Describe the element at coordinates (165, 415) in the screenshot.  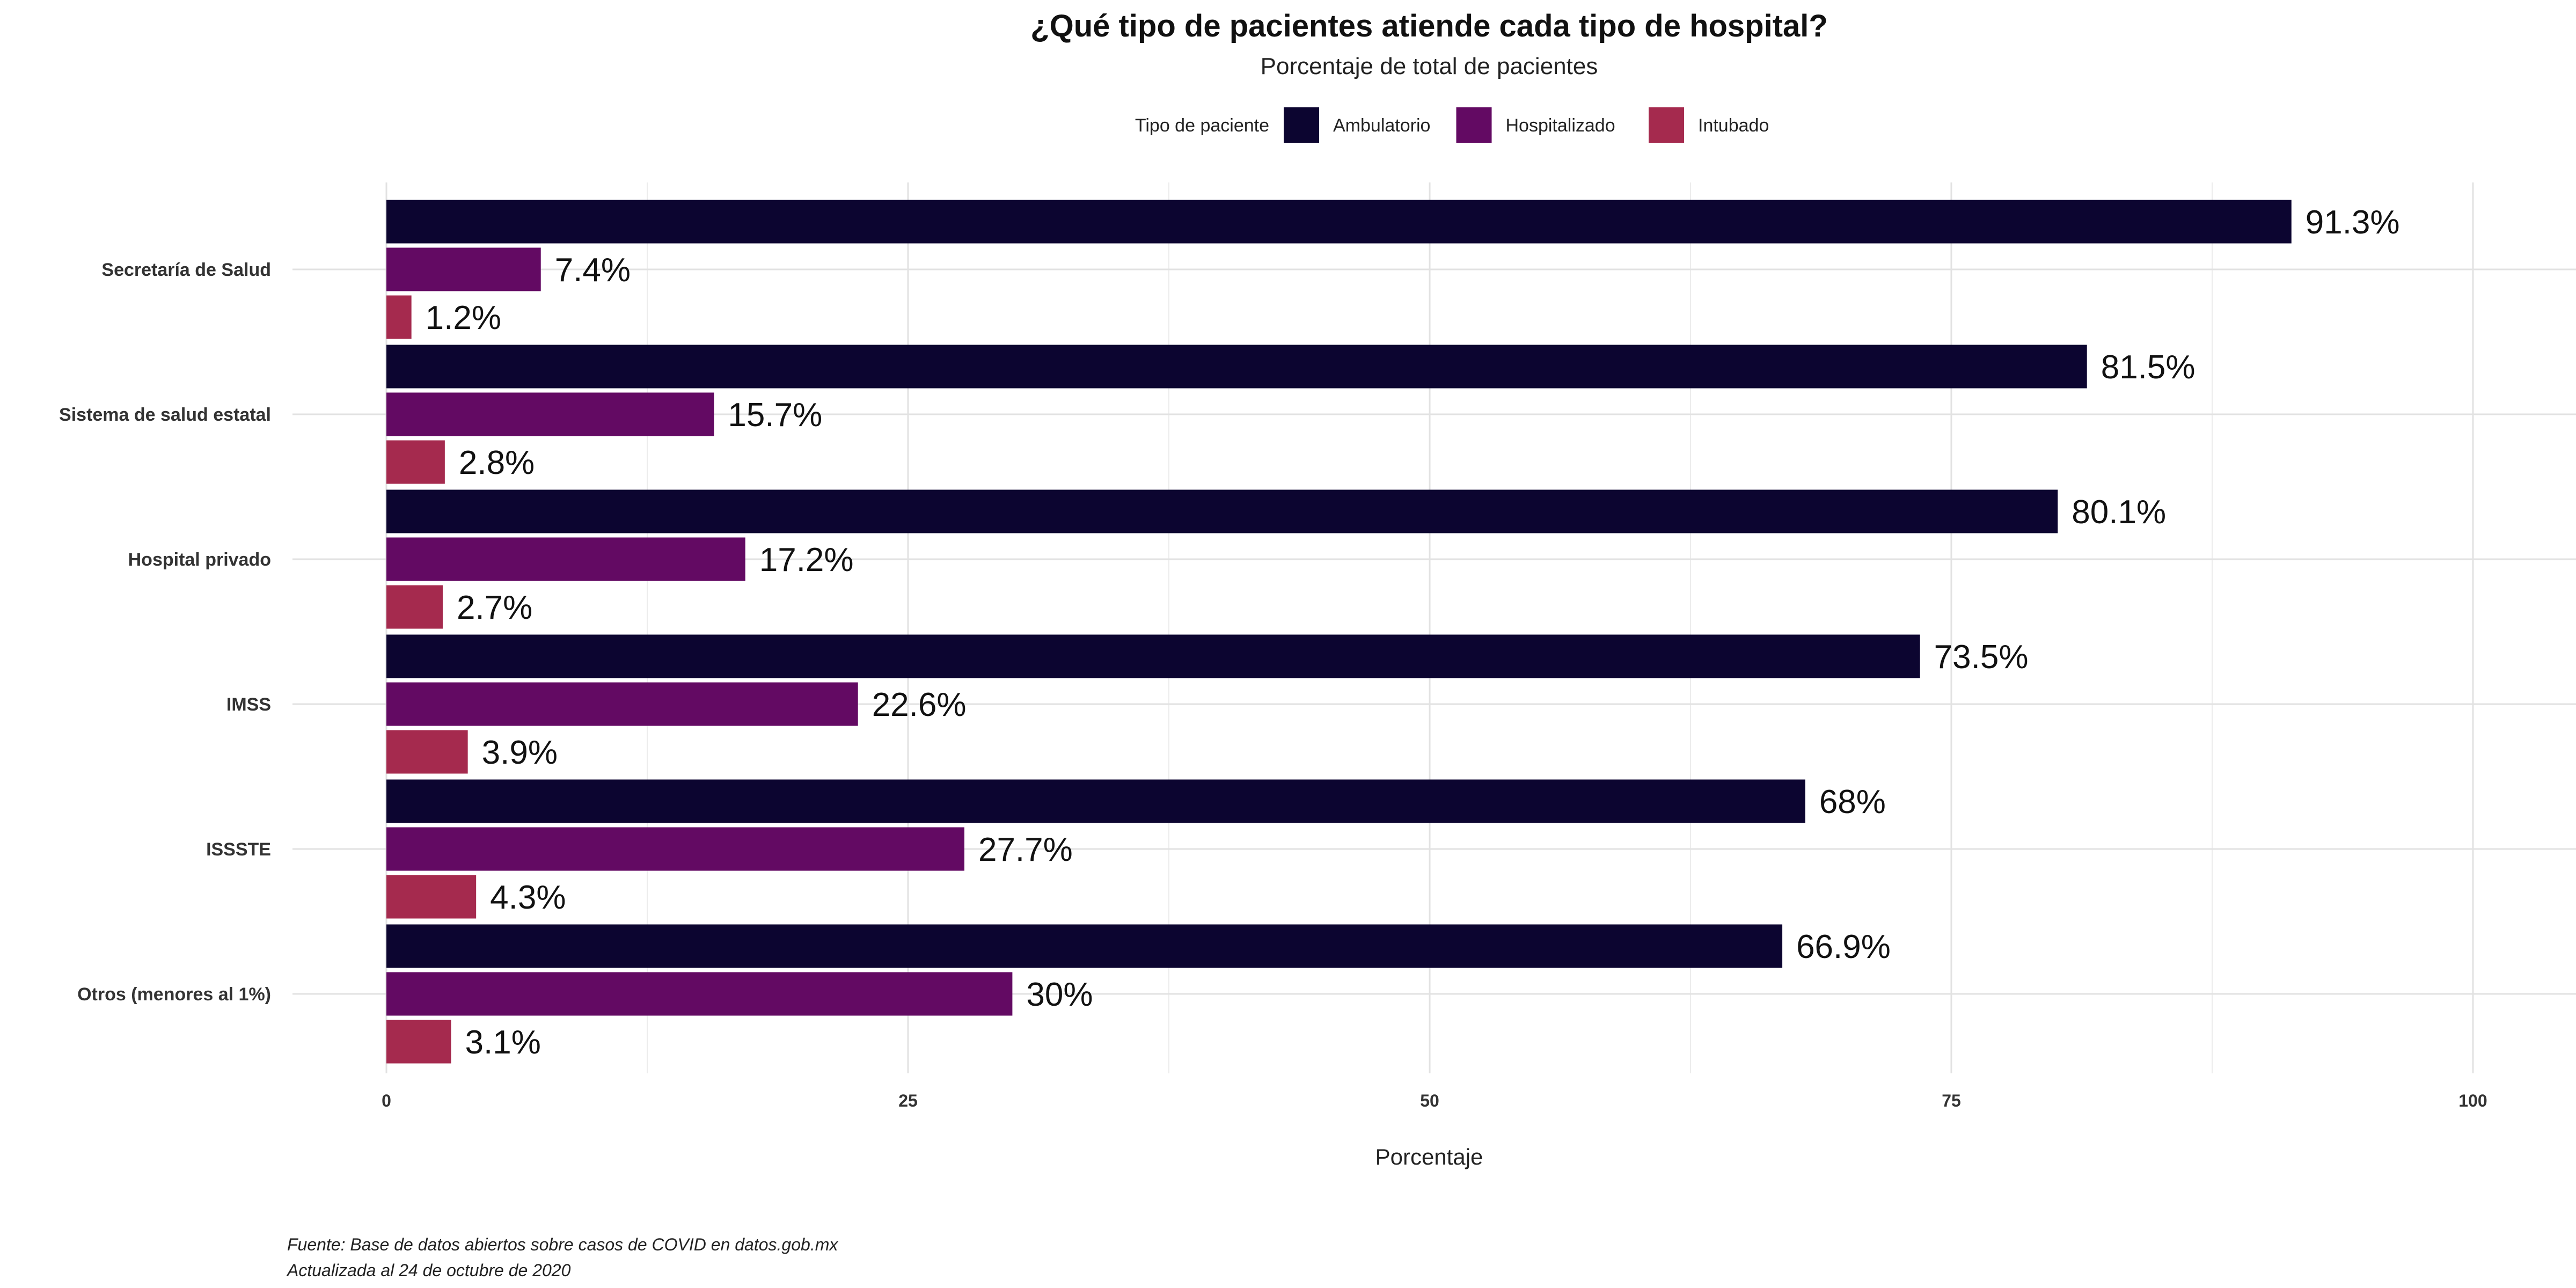
I see `category-label: Sistema de salud estatal` at that location.